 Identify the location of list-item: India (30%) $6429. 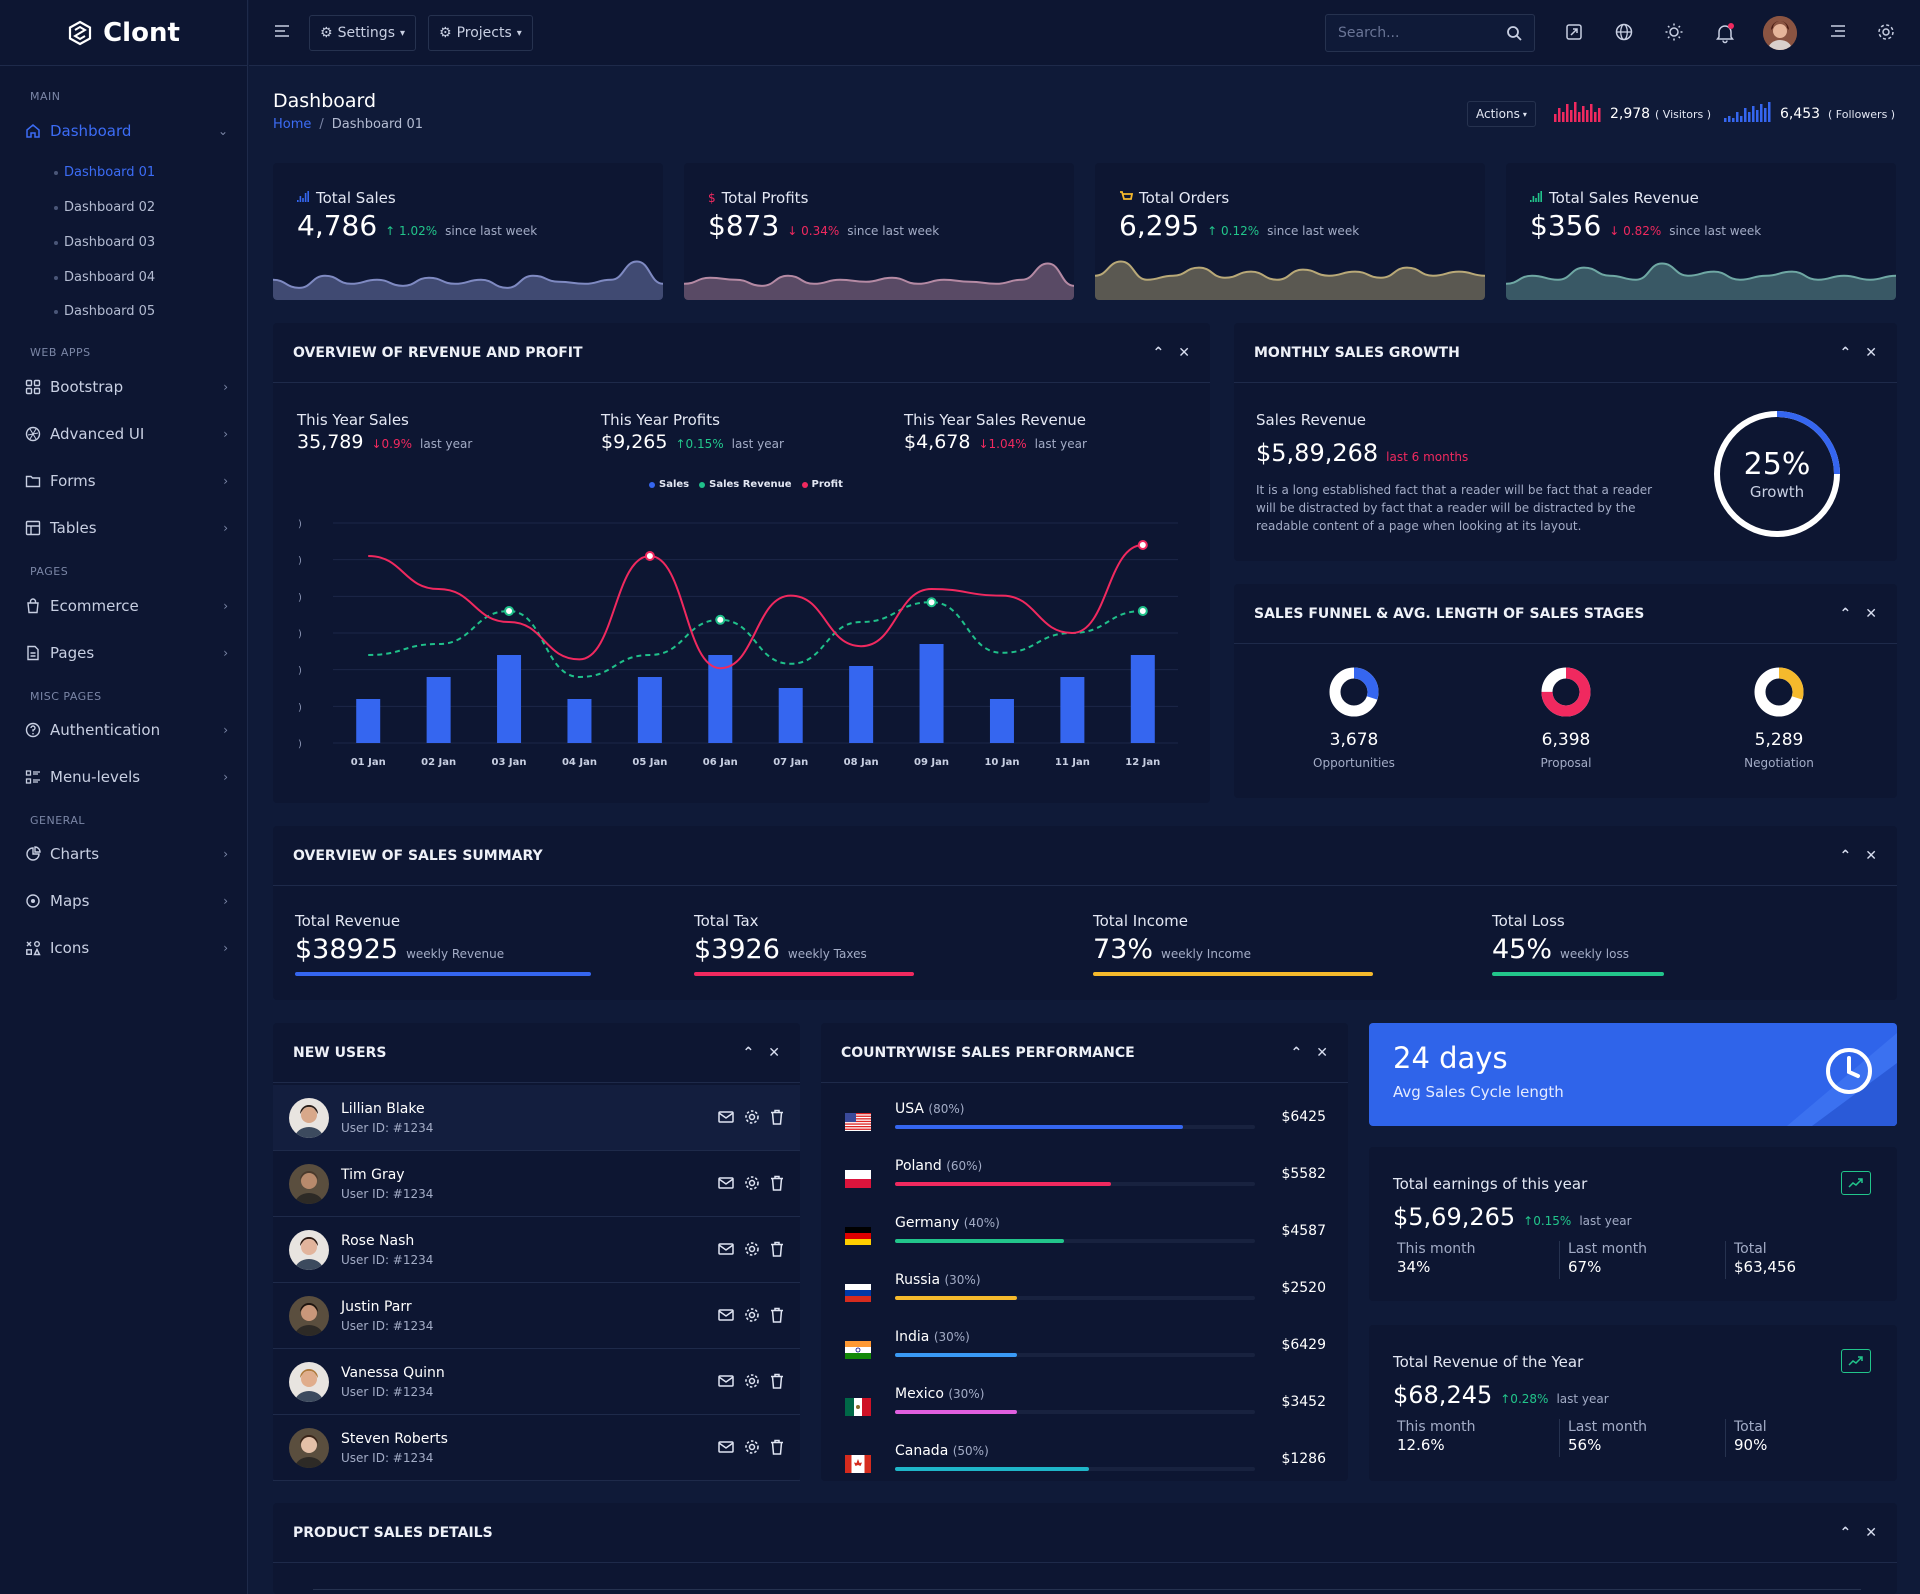
(1084, 1349).